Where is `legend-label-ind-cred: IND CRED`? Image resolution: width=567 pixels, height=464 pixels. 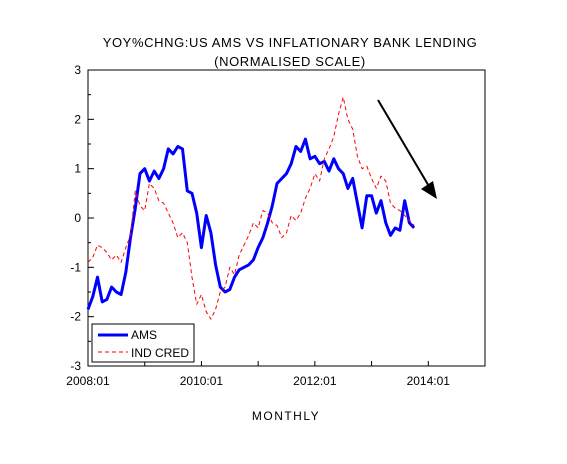
legend-label-ind-cred: IND CRED is located at coordinates (160, 353).